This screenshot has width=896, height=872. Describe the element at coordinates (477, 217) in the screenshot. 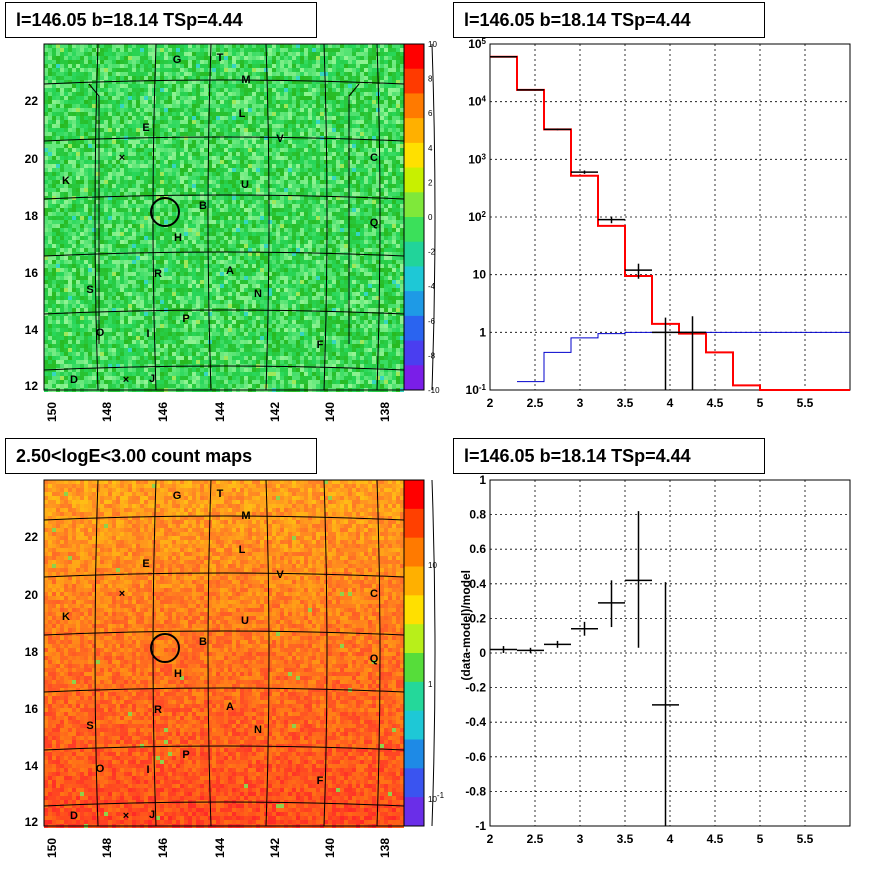

I see `spec-ytick-3: 10²` at that location.